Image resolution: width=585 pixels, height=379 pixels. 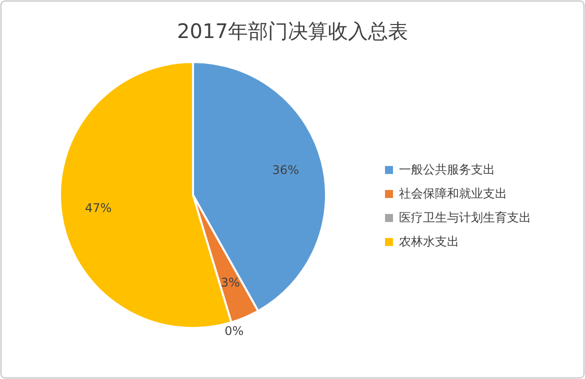 I want to click on legend-label: 农林水支出, so click(x=429, y=241).